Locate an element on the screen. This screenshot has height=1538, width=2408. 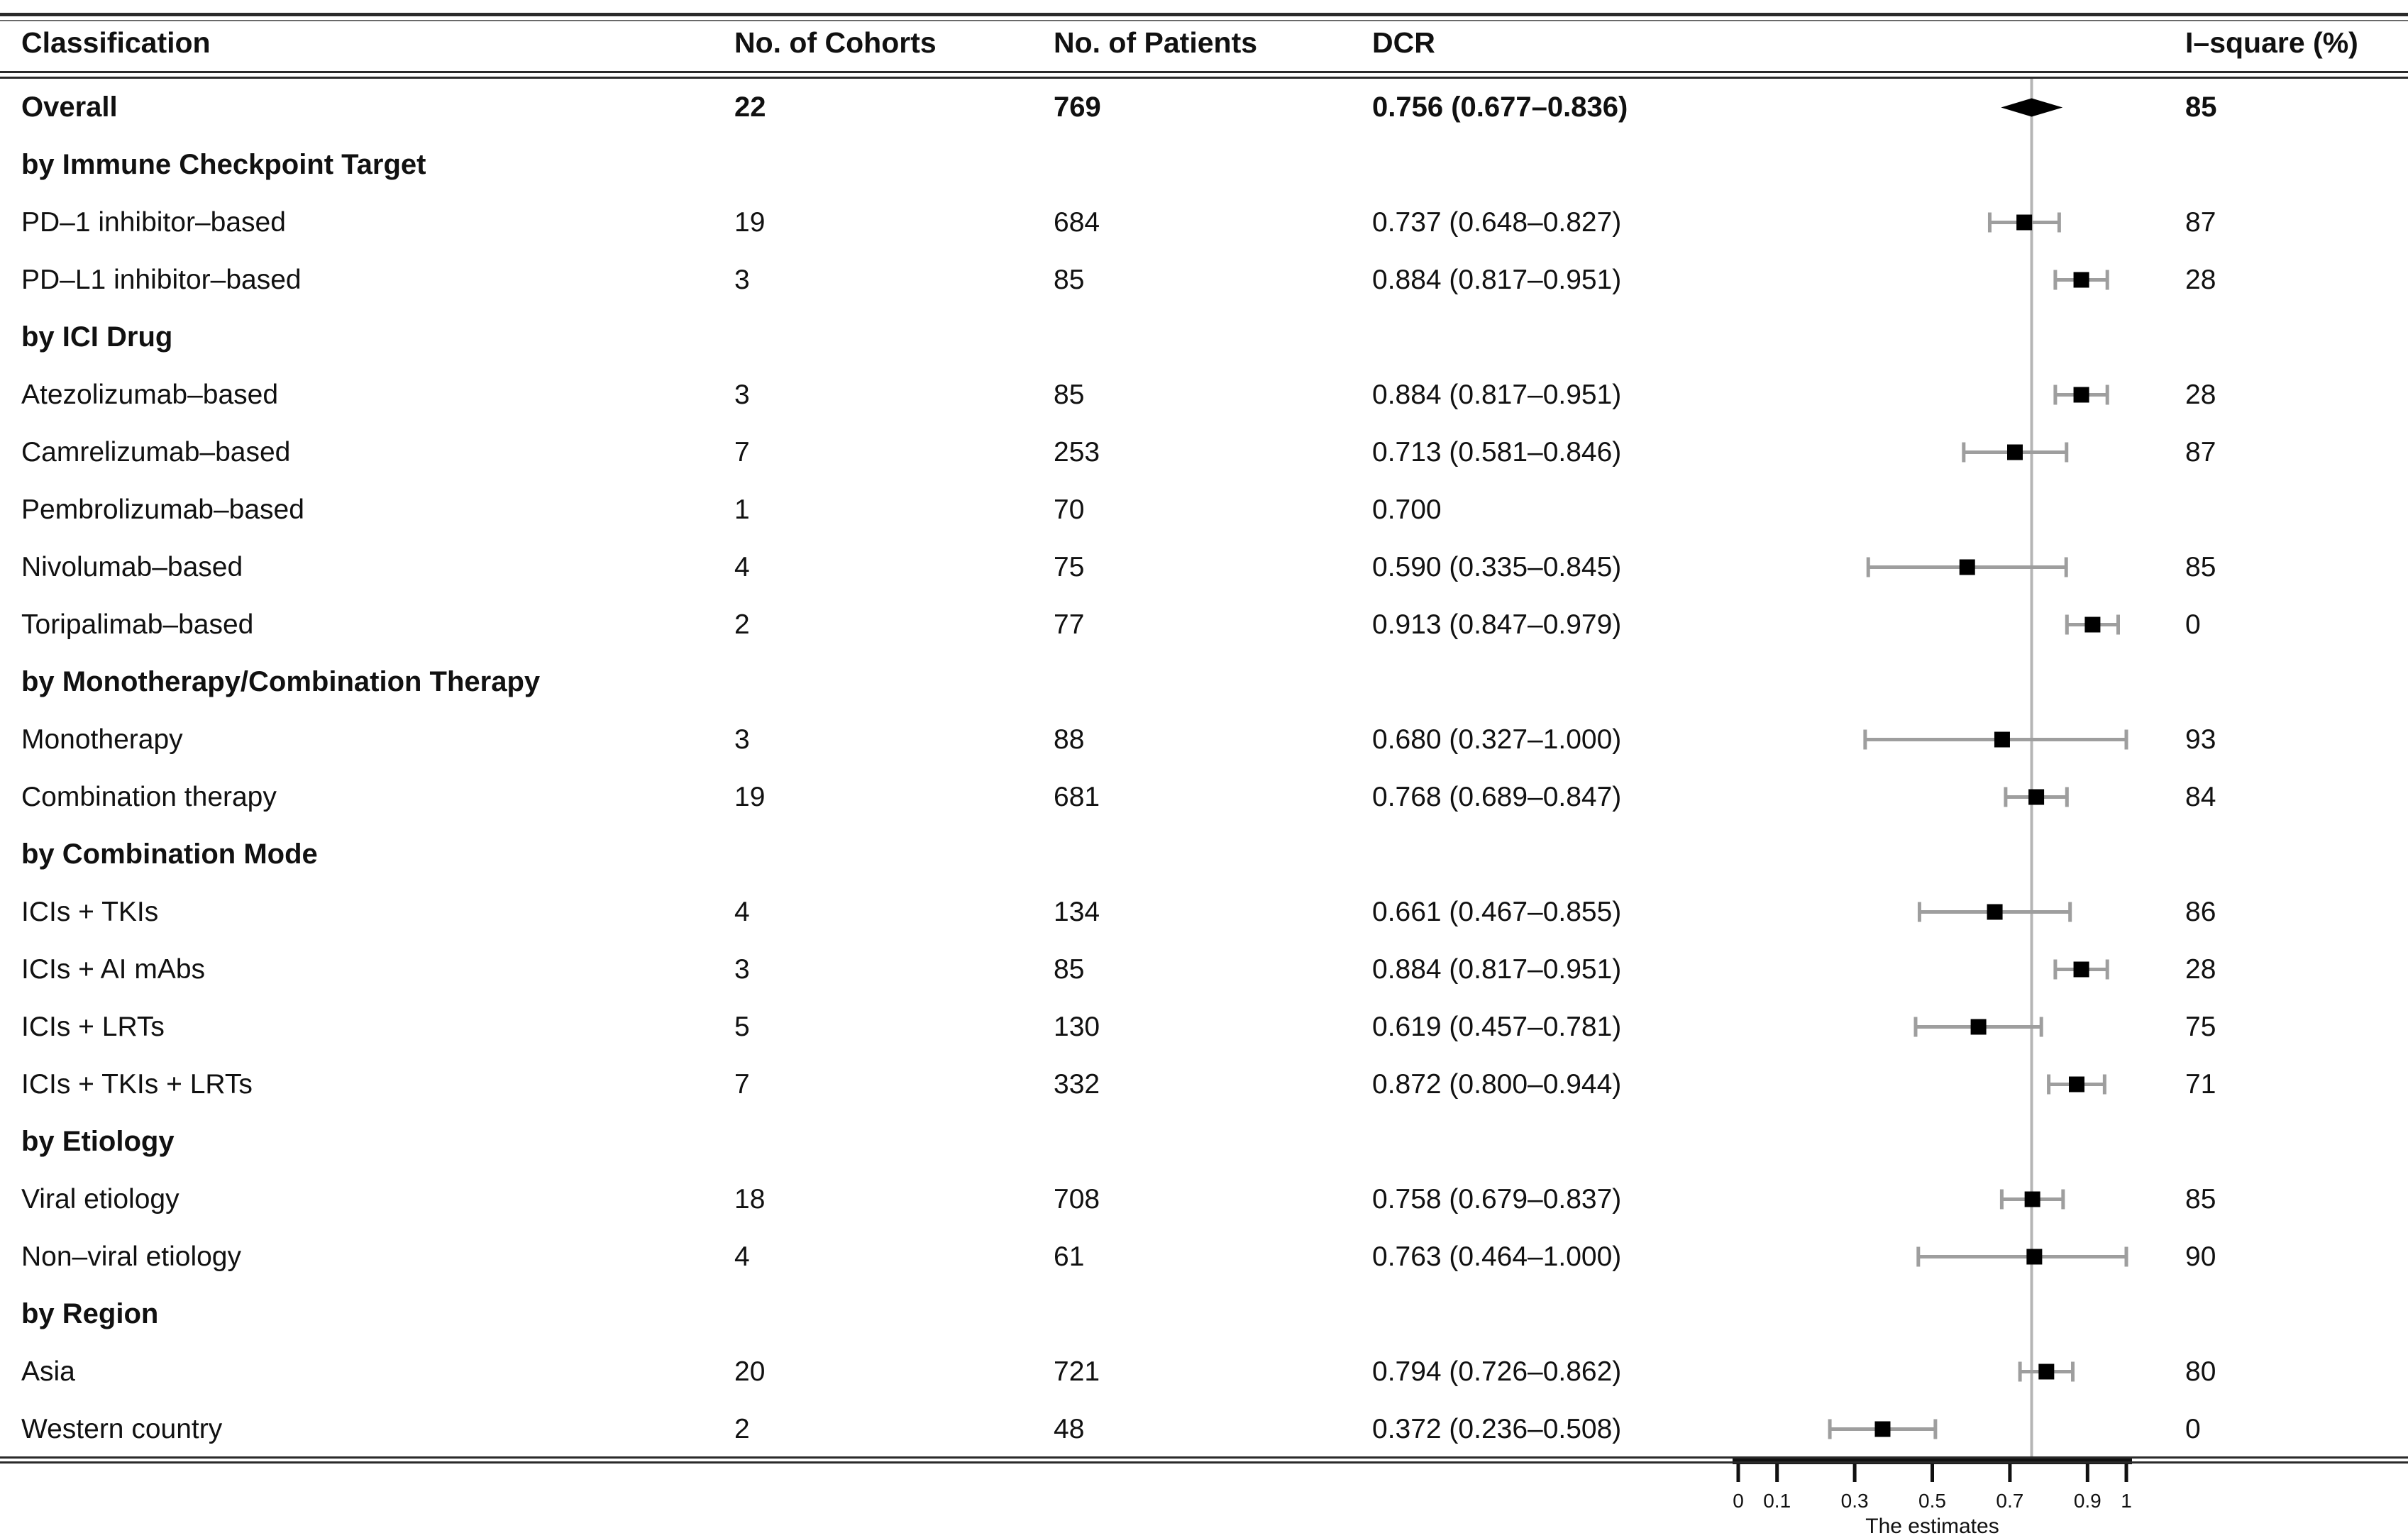
cell-cohorts: 1 is located at coordinates (742, 509).